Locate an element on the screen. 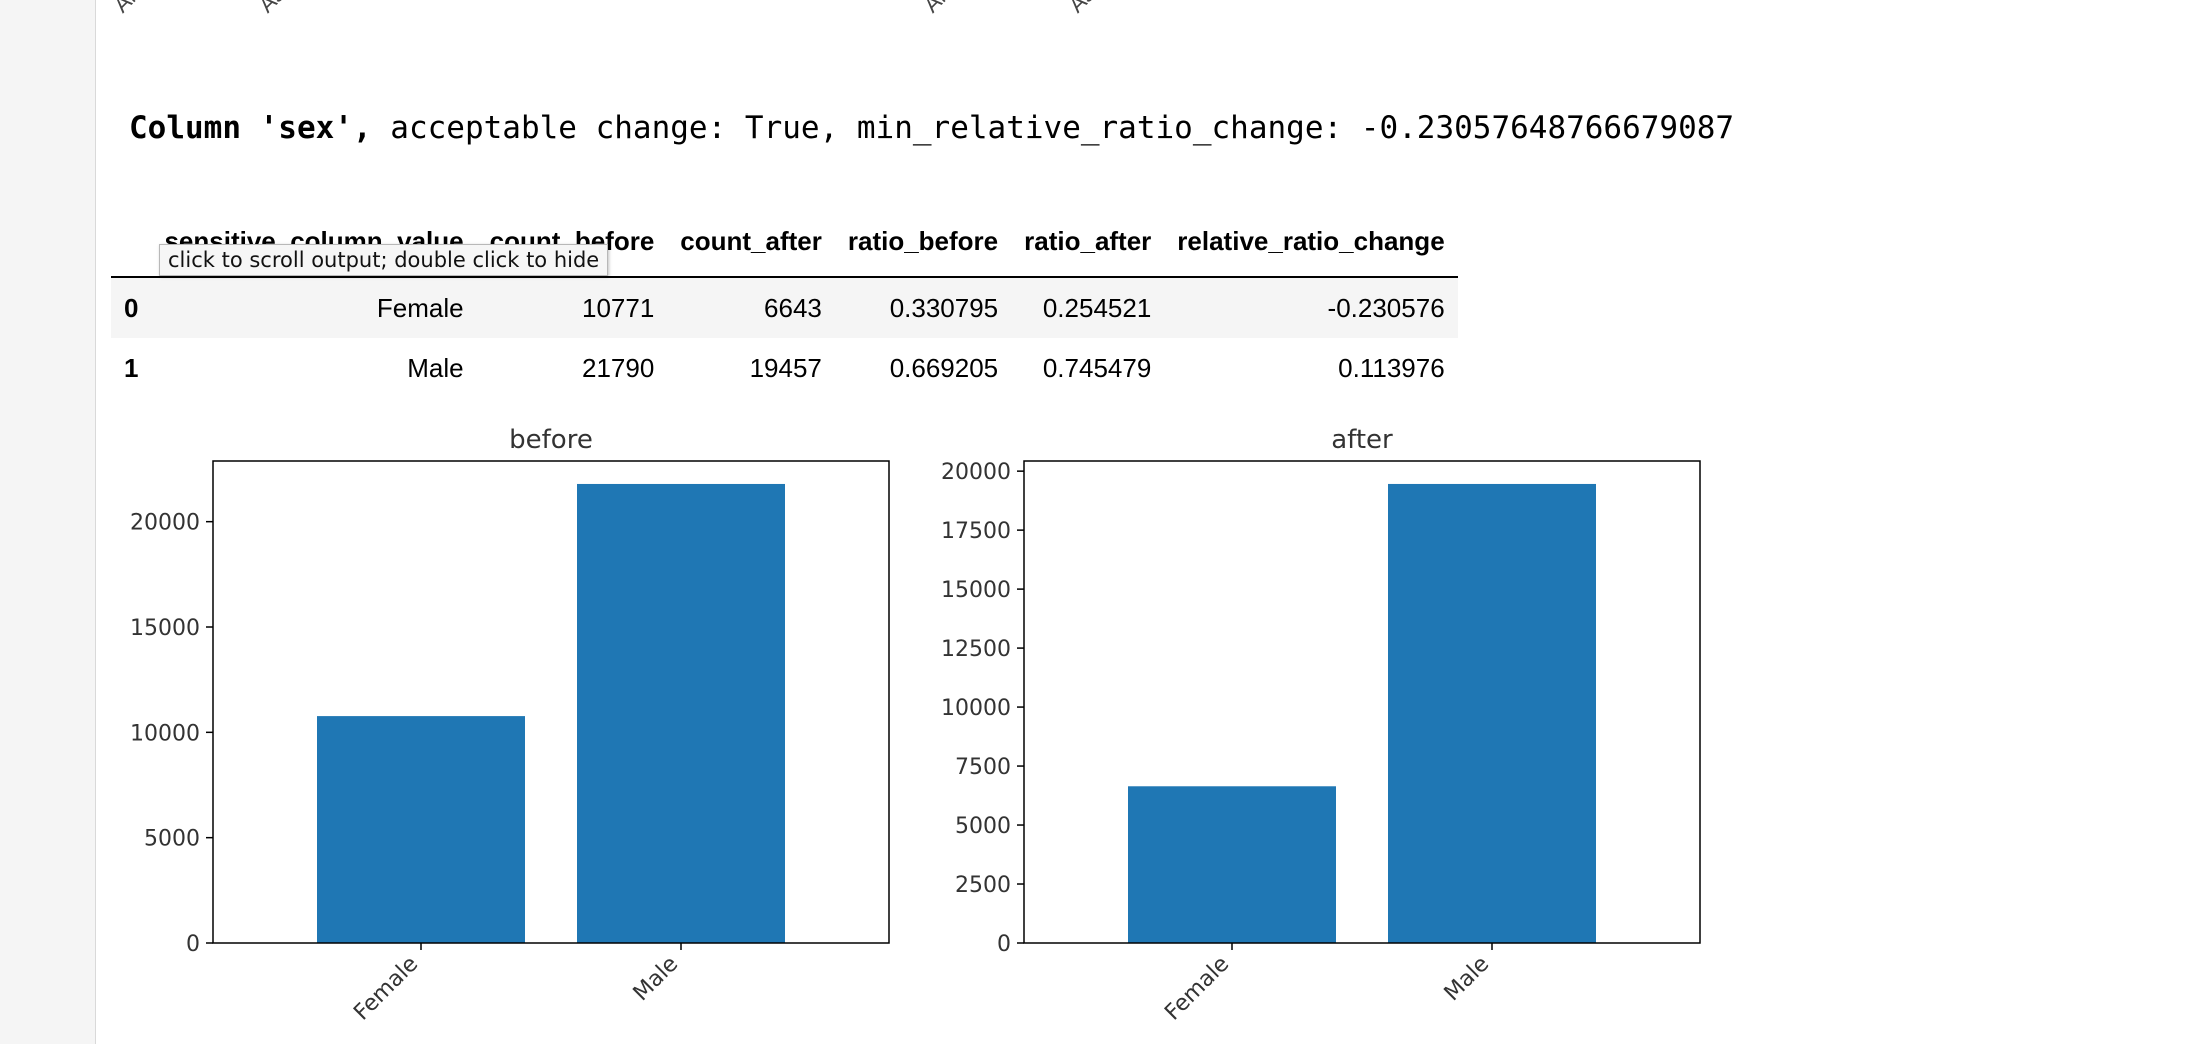  row-index: 1 is located at coordinates (131, 367).